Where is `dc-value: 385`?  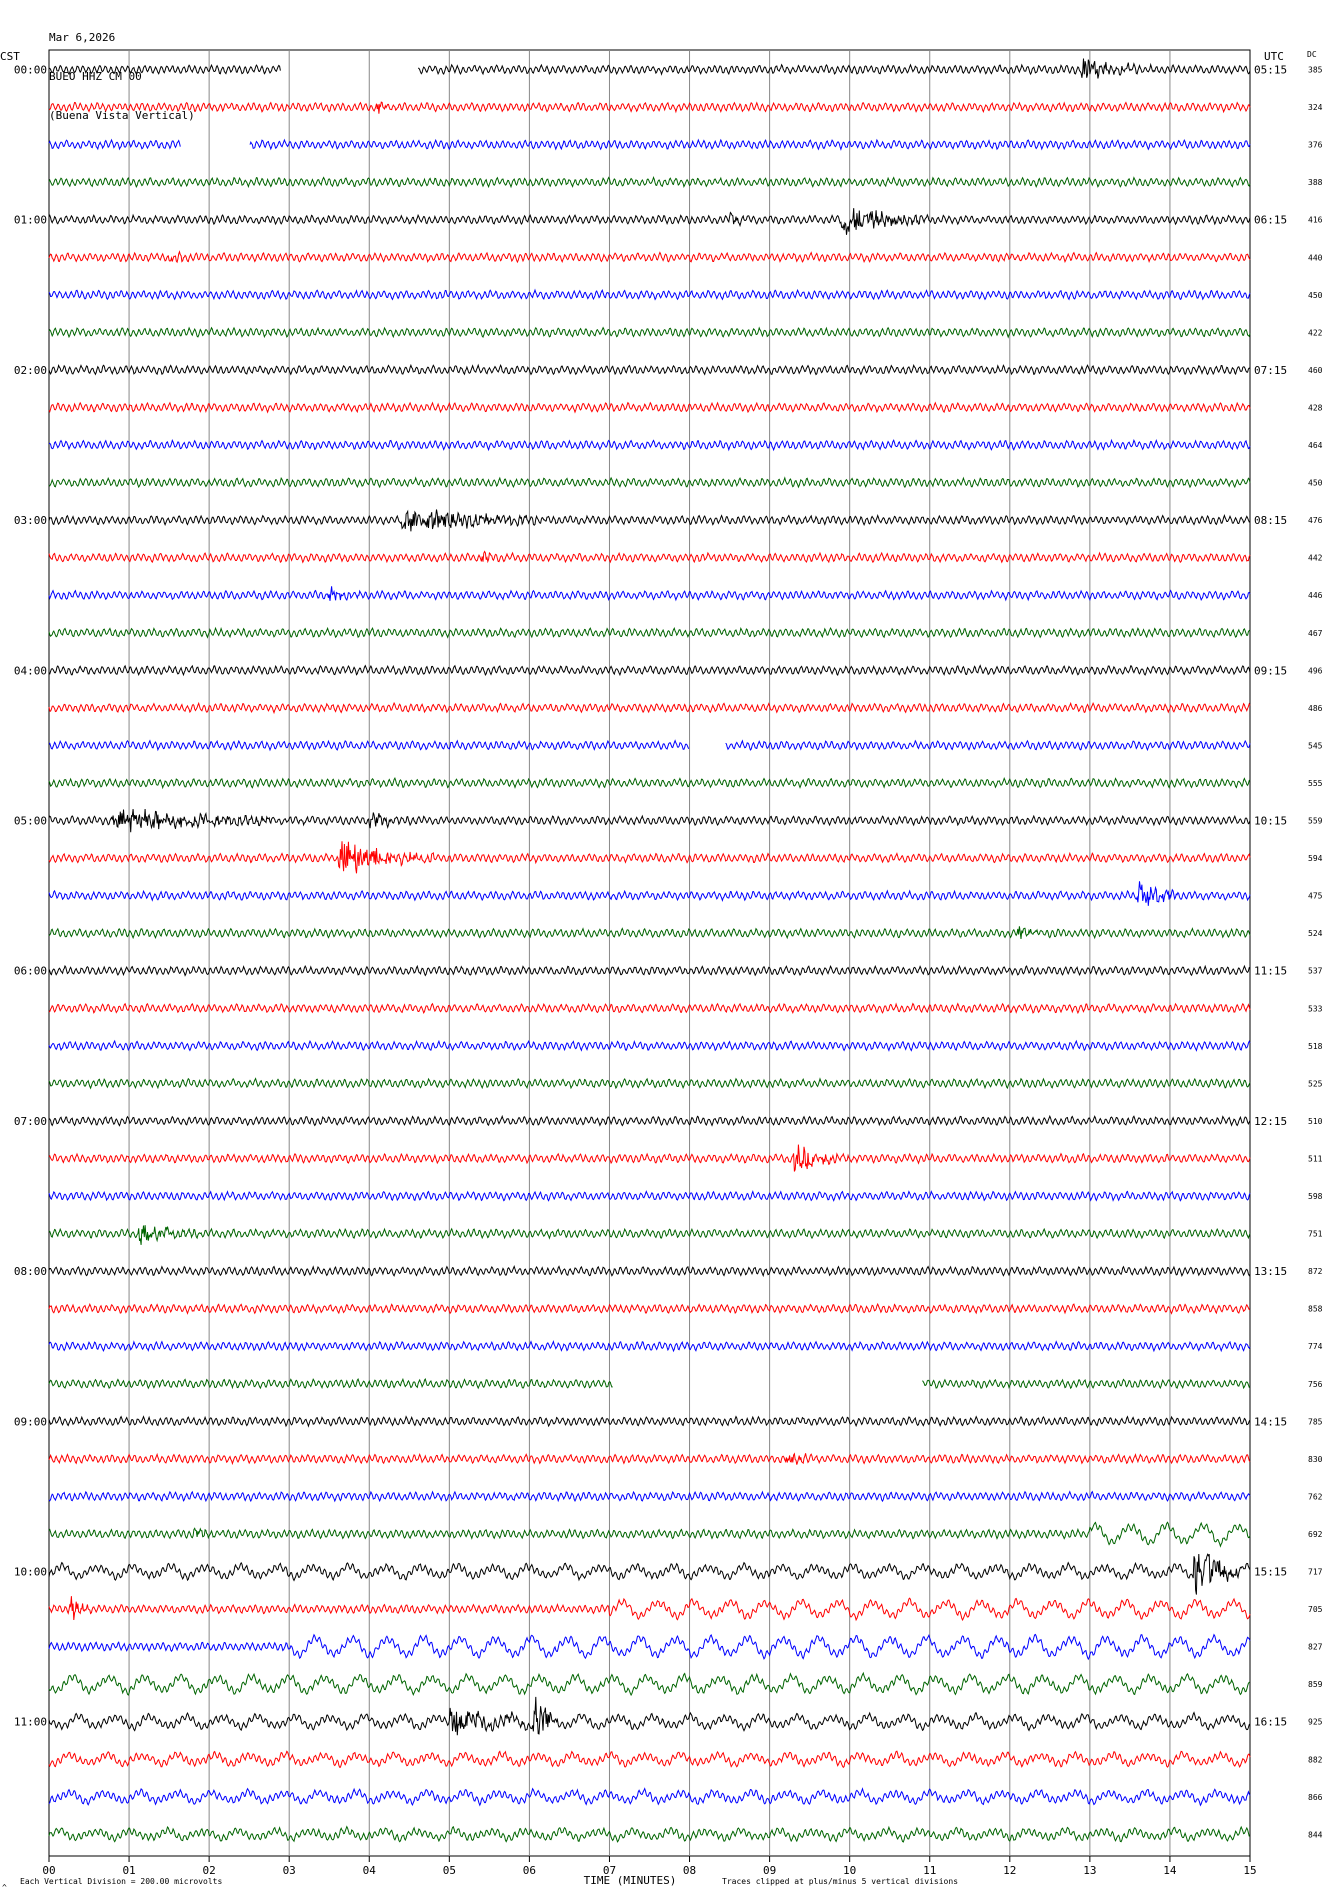 dc-value: 385 is located at coordinates (1315, 70).